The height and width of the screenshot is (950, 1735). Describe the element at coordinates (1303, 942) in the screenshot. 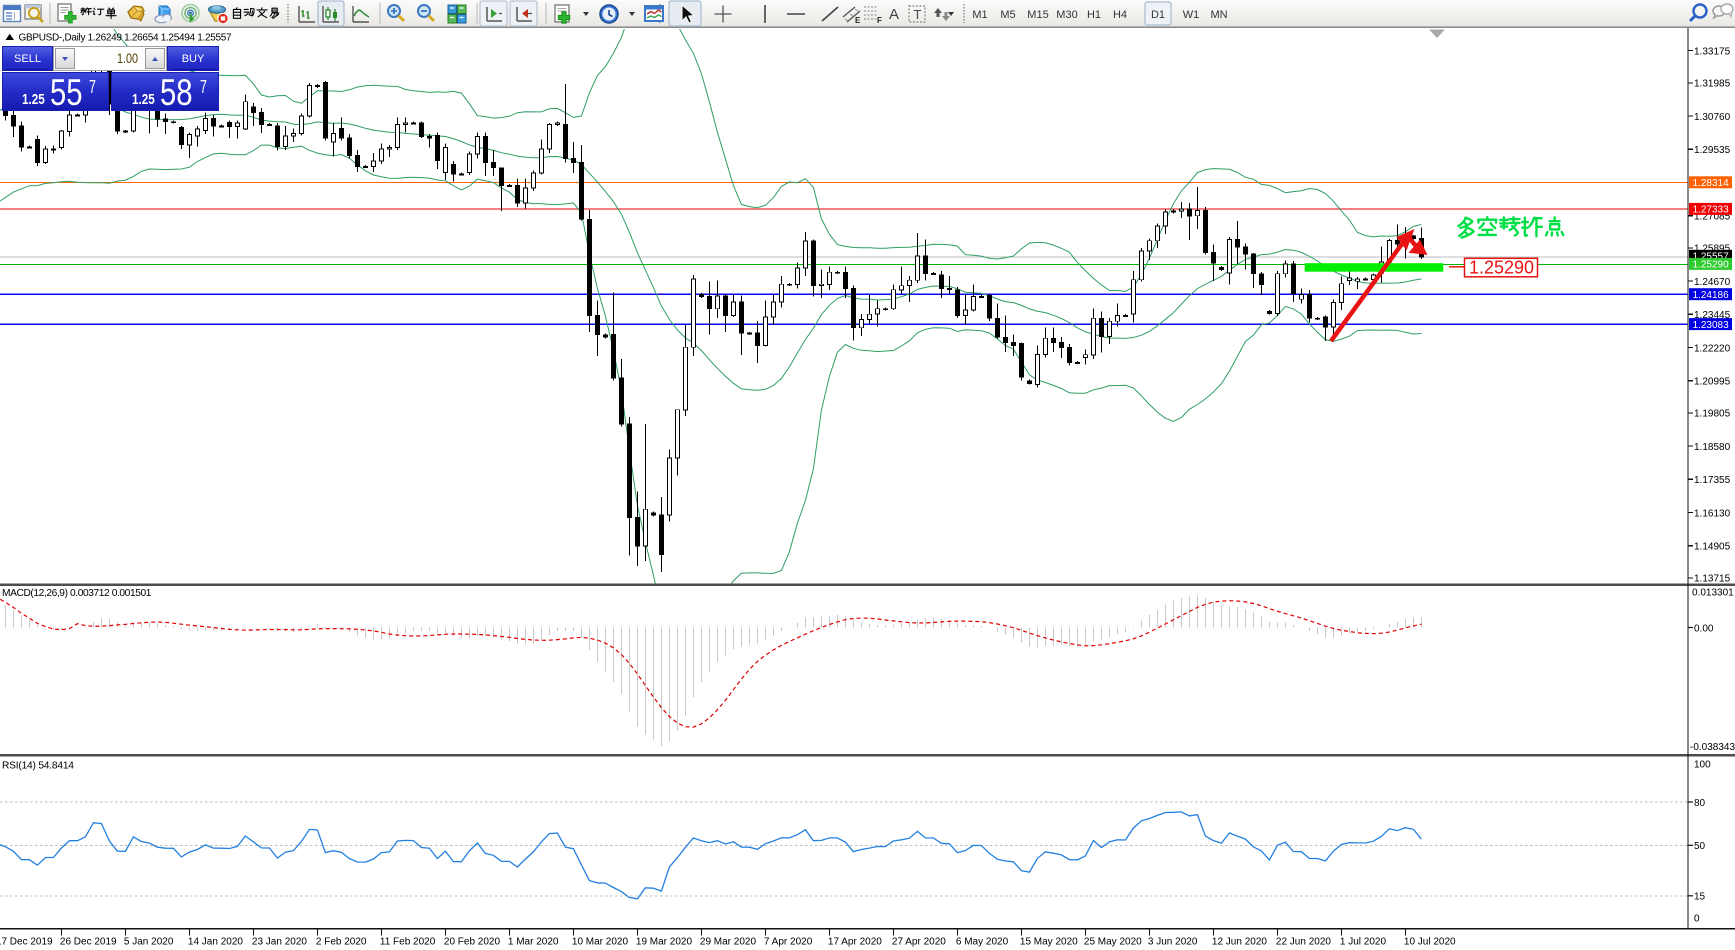

I see `svg-text: 22 Jun 2020` at that location.